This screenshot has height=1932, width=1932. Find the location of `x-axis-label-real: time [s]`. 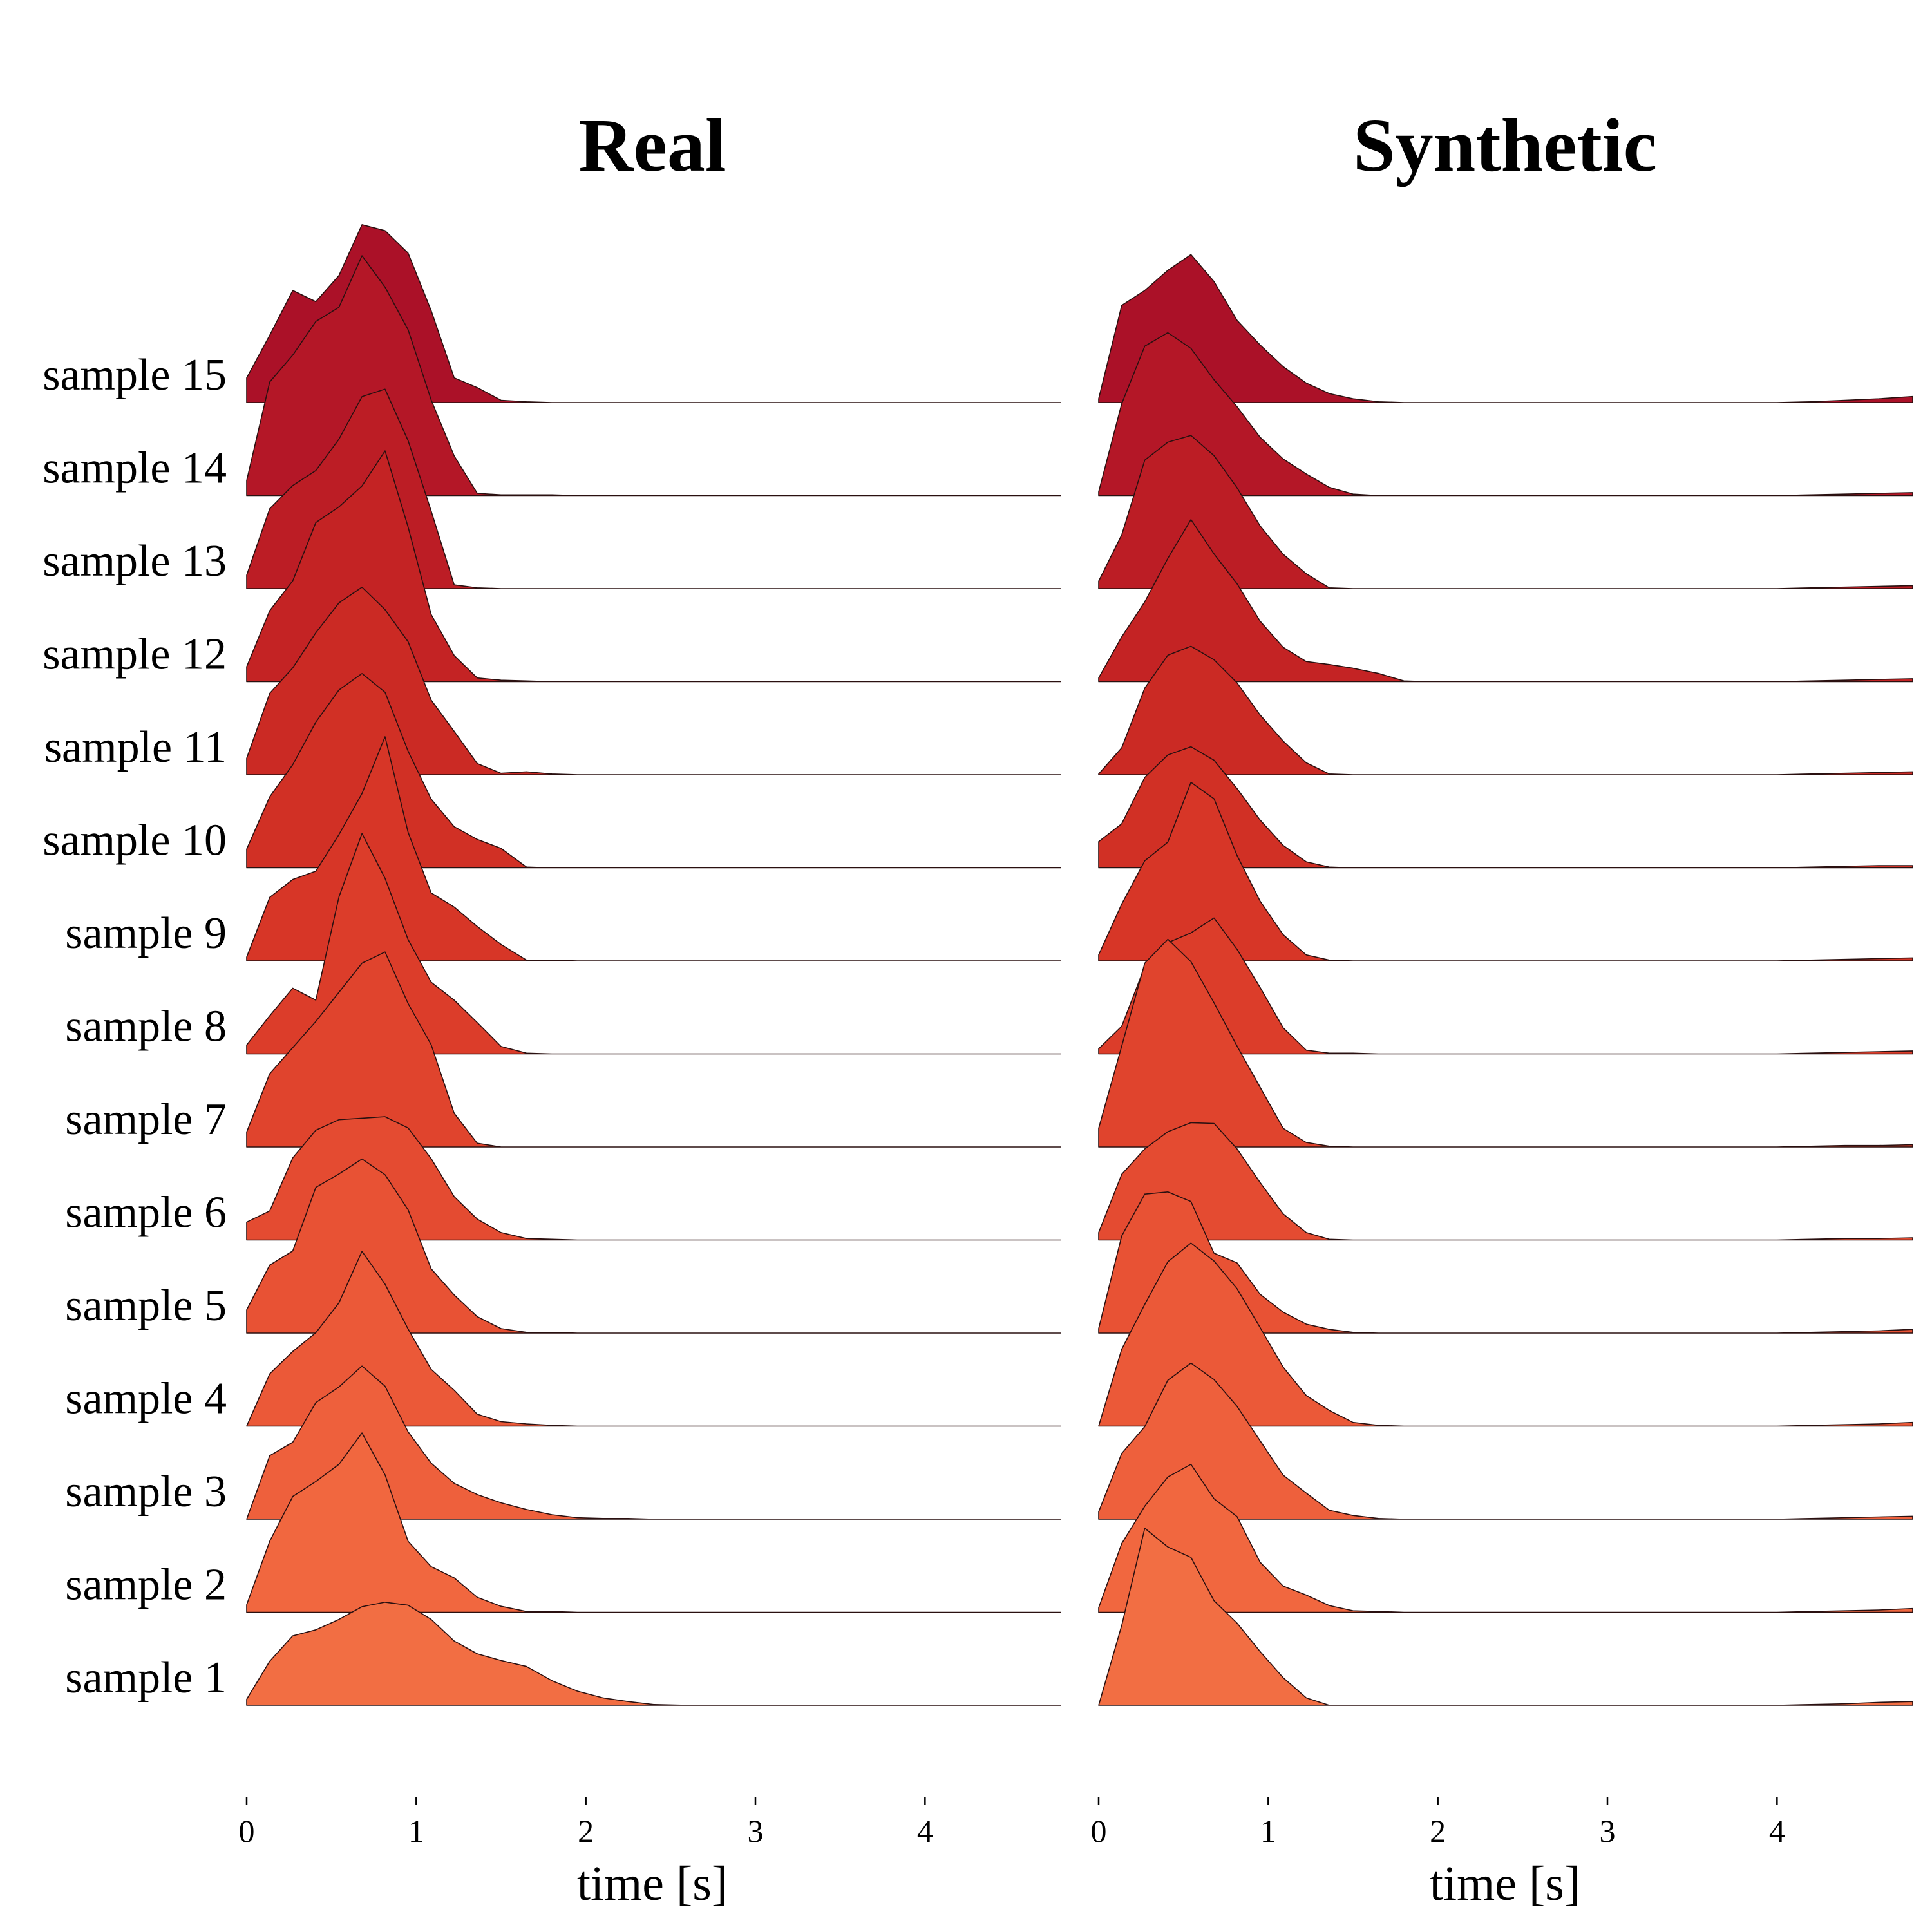

x-axis-label-real: time [s] is located at coordinates (652, 1884).